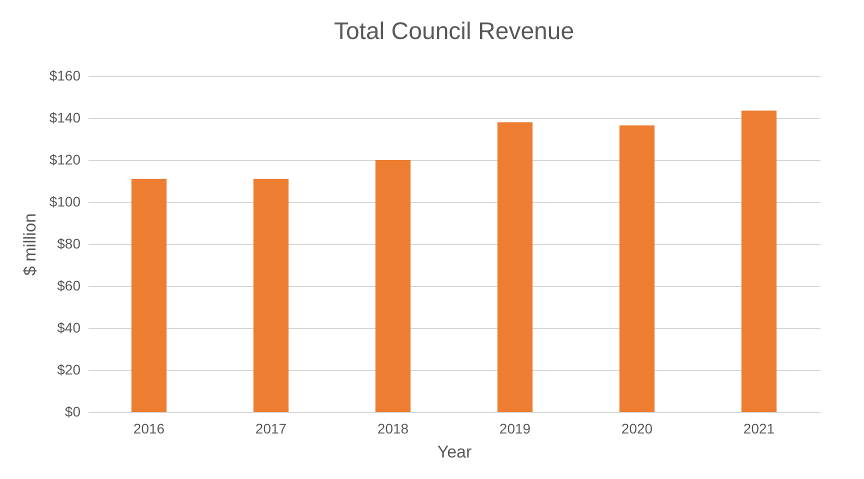 This screenshot has width=864, height=479. What do you see at coordinates (637, 428) in the screenshot?
I see `x-tick-label: 2020` at bounding box center [637, 428].